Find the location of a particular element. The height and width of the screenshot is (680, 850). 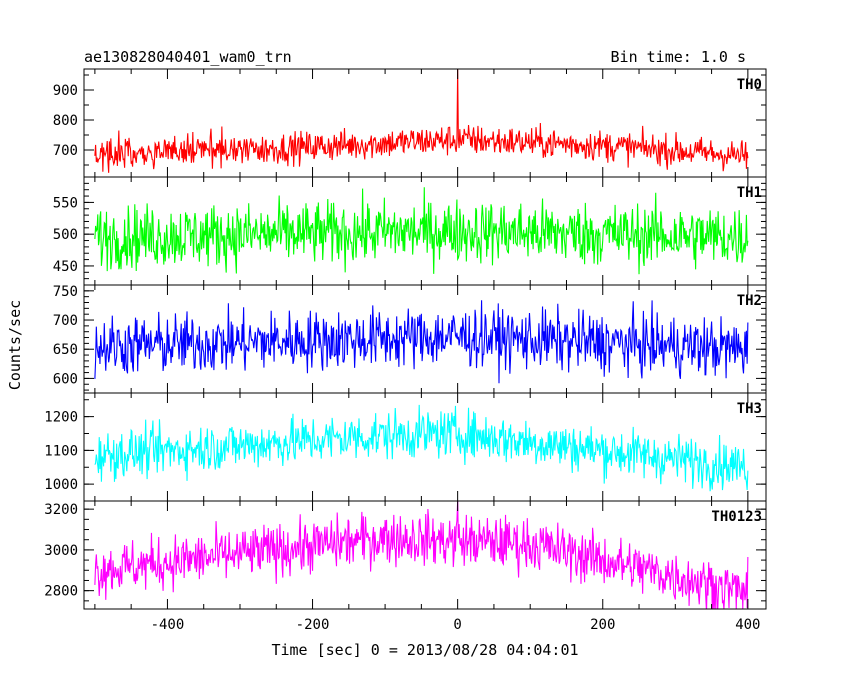

y-tick-label: 1100 is located at coordinates (61, 451).